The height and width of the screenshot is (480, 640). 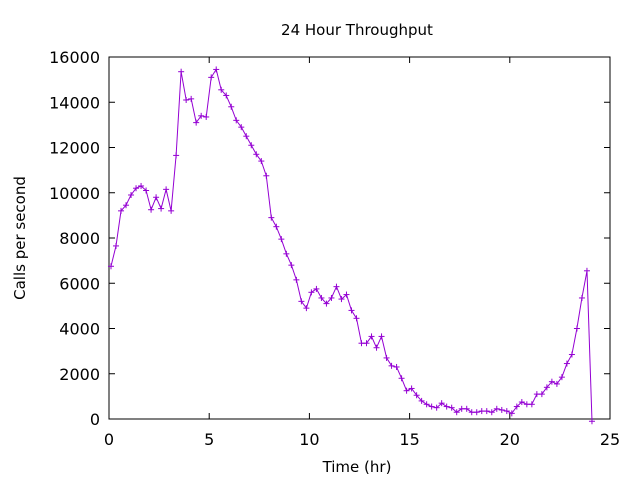 What do you see at coordinates (357, 30) in the screenshot?
I see `chart-title: 24 Hour Throughput` at bounding box center [357, 30].